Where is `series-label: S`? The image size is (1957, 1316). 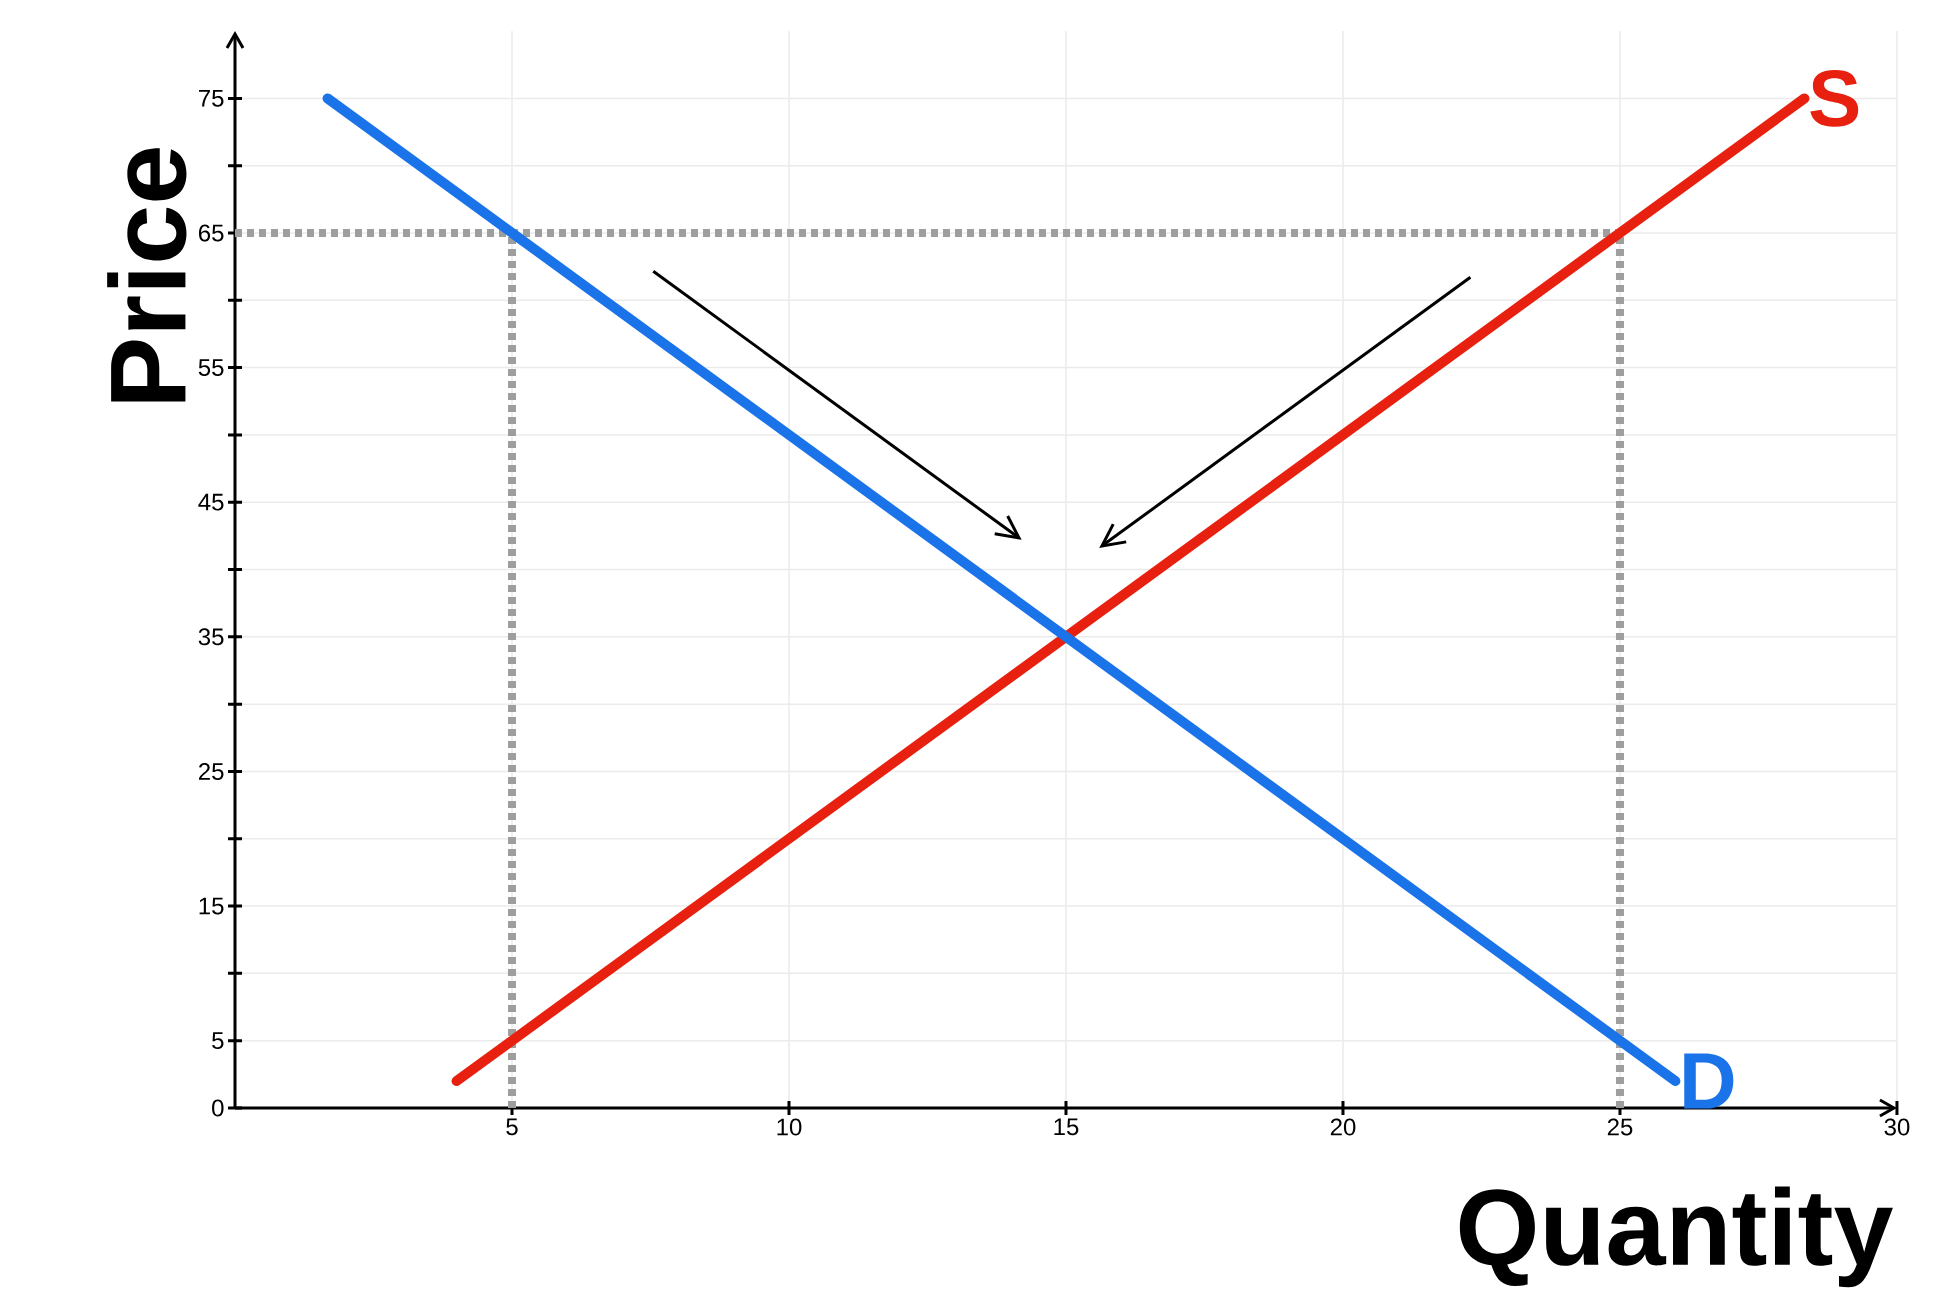 series-label: S is located at coordinates (1834, 98).